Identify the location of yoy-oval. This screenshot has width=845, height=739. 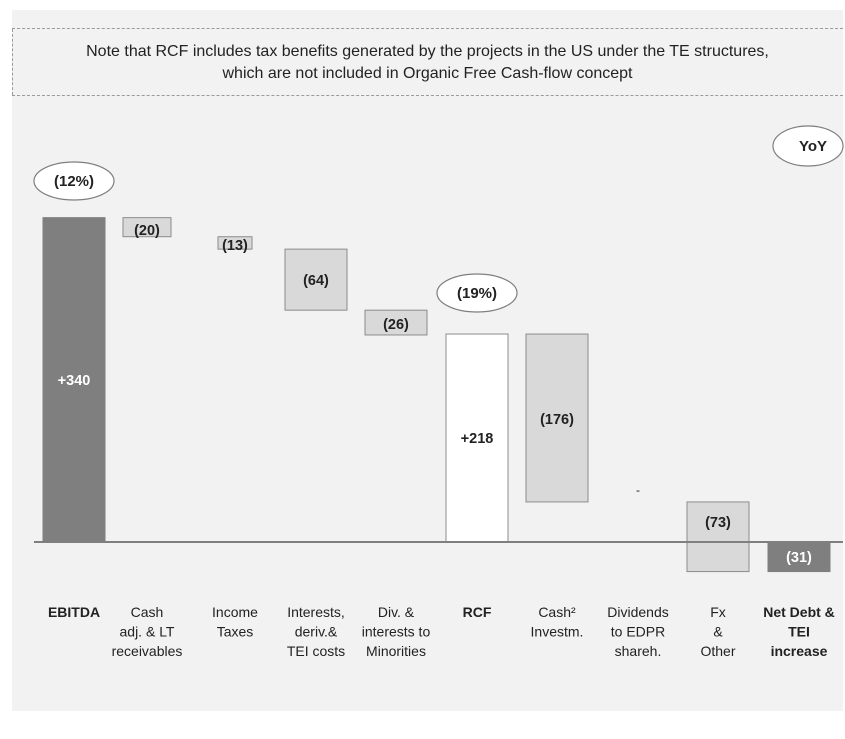
(808, 146).